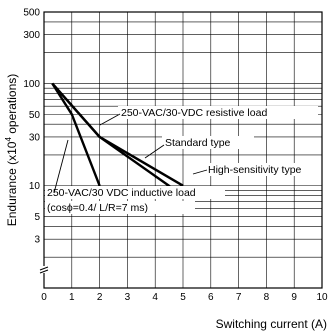  Describe the element at coordinates (72, 297) in the screenshot. I see `x-tick-label: 1` at that location.